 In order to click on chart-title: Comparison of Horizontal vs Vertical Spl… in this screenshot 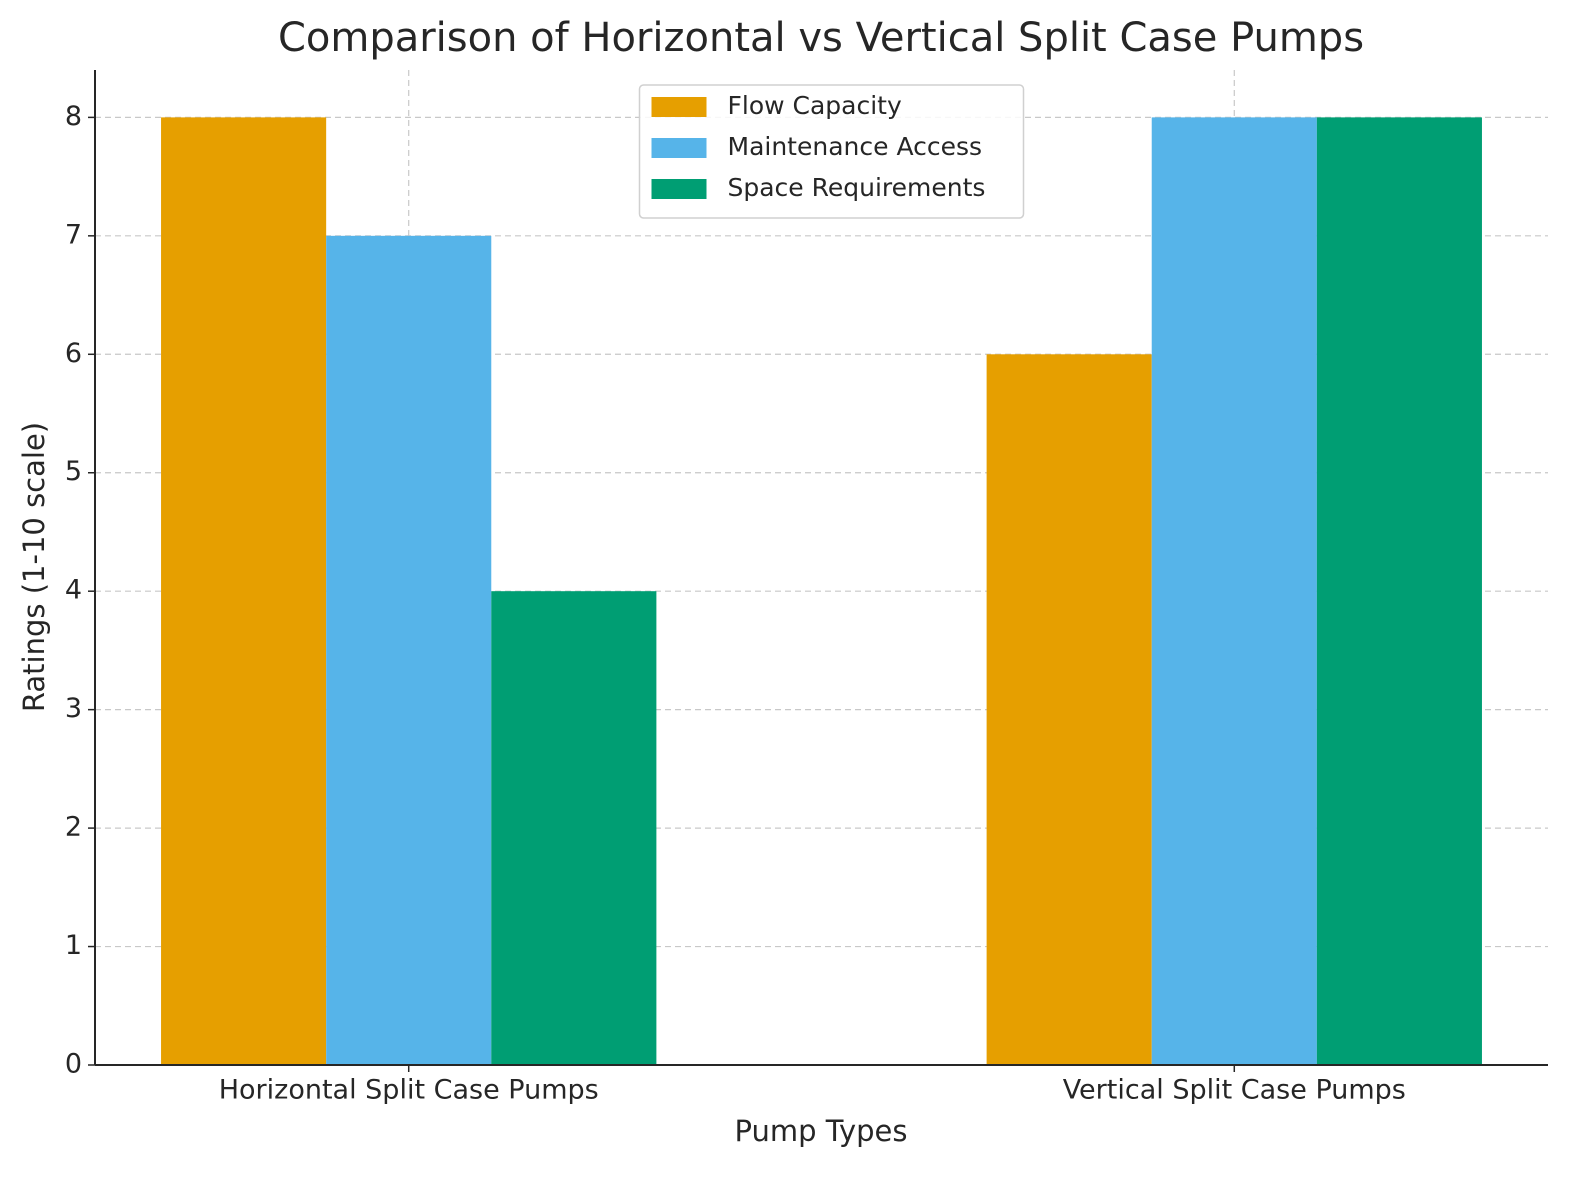, I will do `click(821, 38)`.